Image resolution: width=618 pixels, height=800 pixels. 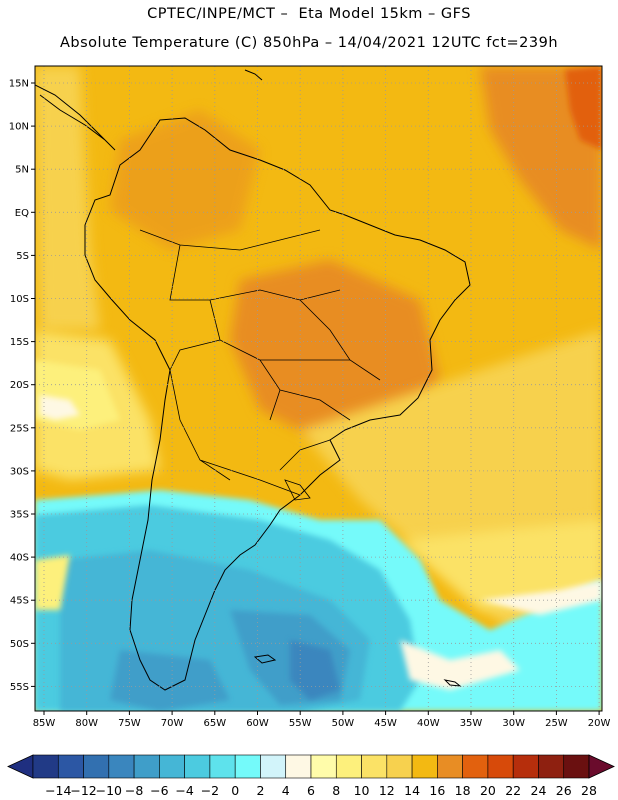 What do you see at coordinates (412, 790) in the screenshot?
I see `colorbar-label: 14` at bounding box center [412, 790].